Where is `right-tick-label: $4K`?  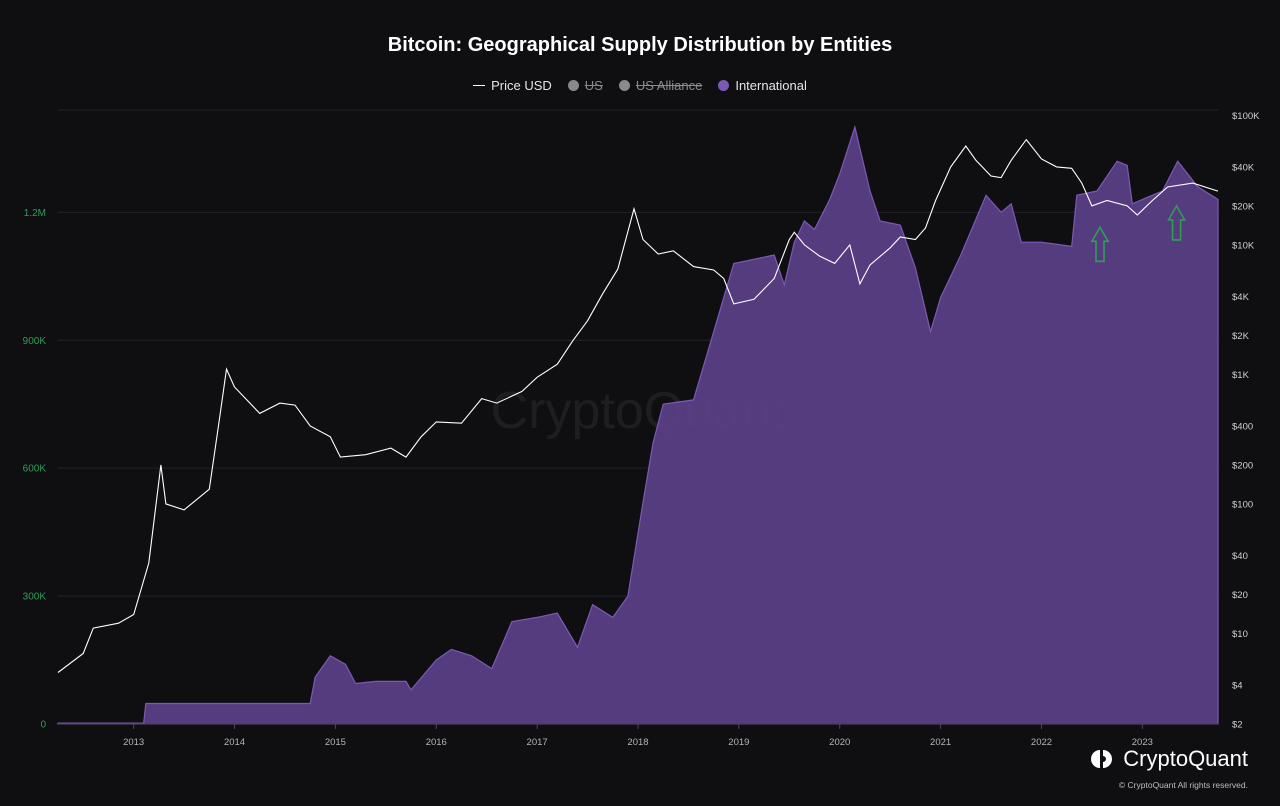
right-tick-label: $4K is located at coordinates (1241, 297).